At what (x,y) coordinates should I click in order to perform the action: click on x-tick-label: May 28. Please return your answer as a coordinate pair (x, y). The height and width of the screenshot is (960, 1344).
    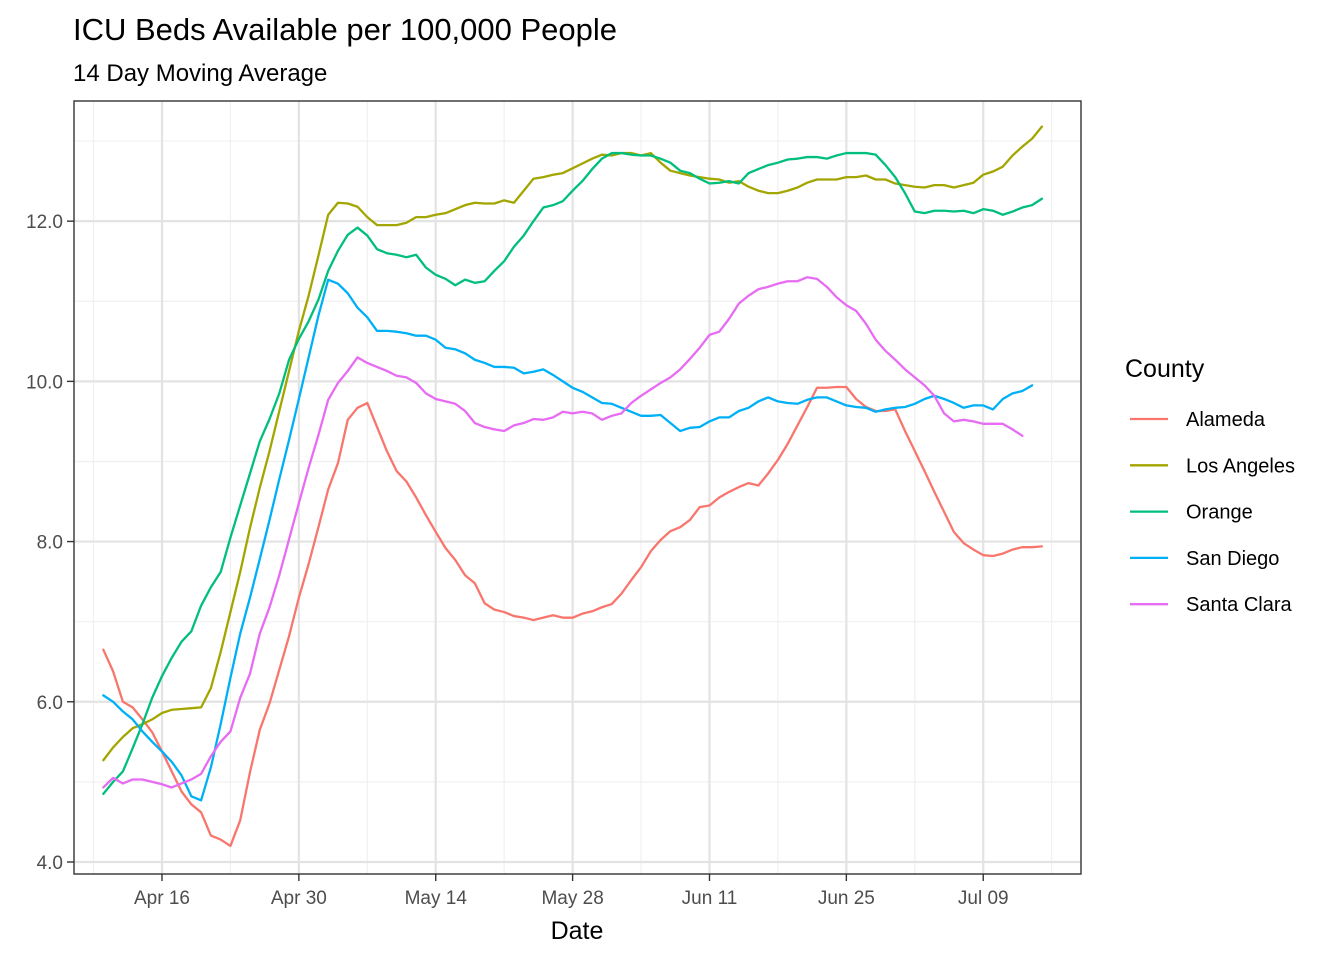
    Looking at the image, I should click on (572, 898).